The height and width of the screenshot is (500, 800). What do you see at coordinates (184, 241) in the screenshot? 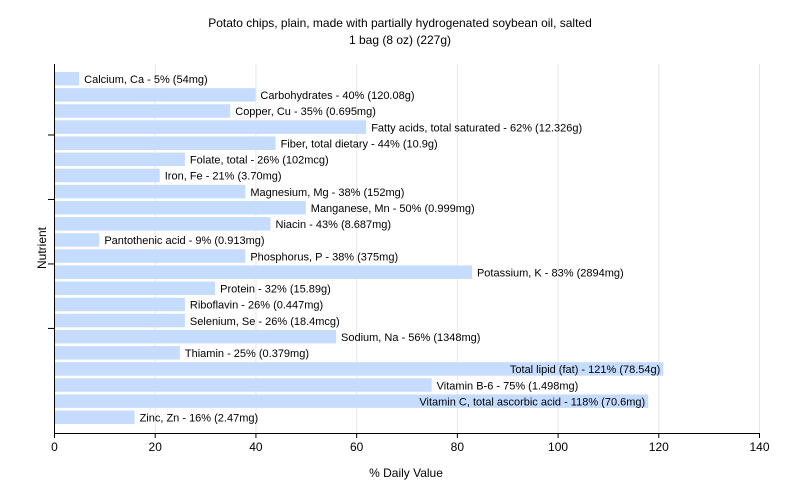
I see `data-label: Pantothenic acid - 9% (0.913mg)` at bounding box center [184, 241].